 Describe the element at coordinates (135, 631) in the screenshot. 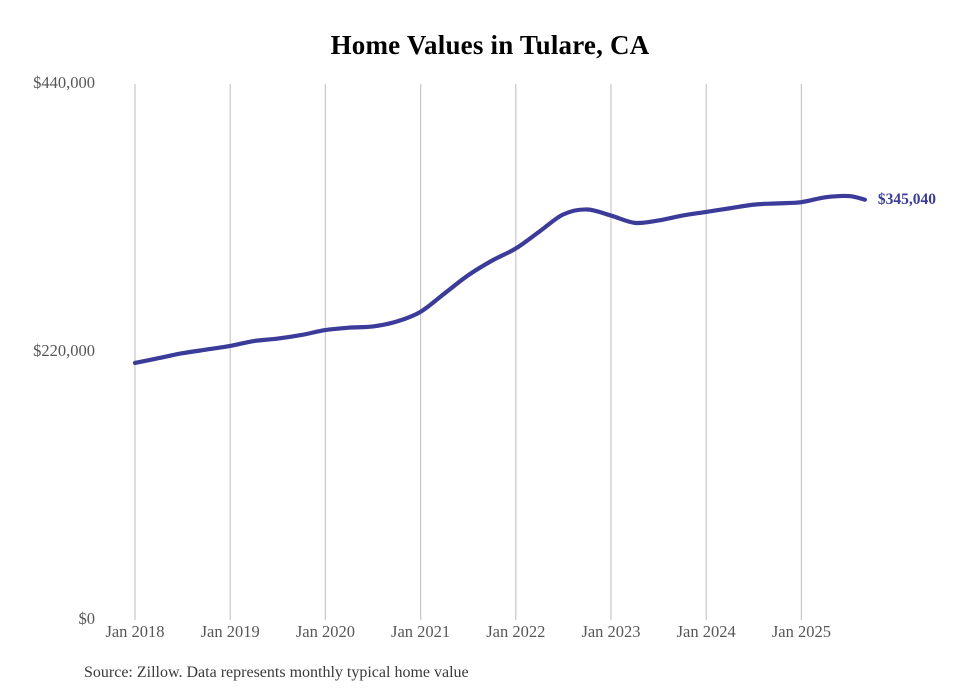

I see `x-tick-label: Jan 2018` at that location.